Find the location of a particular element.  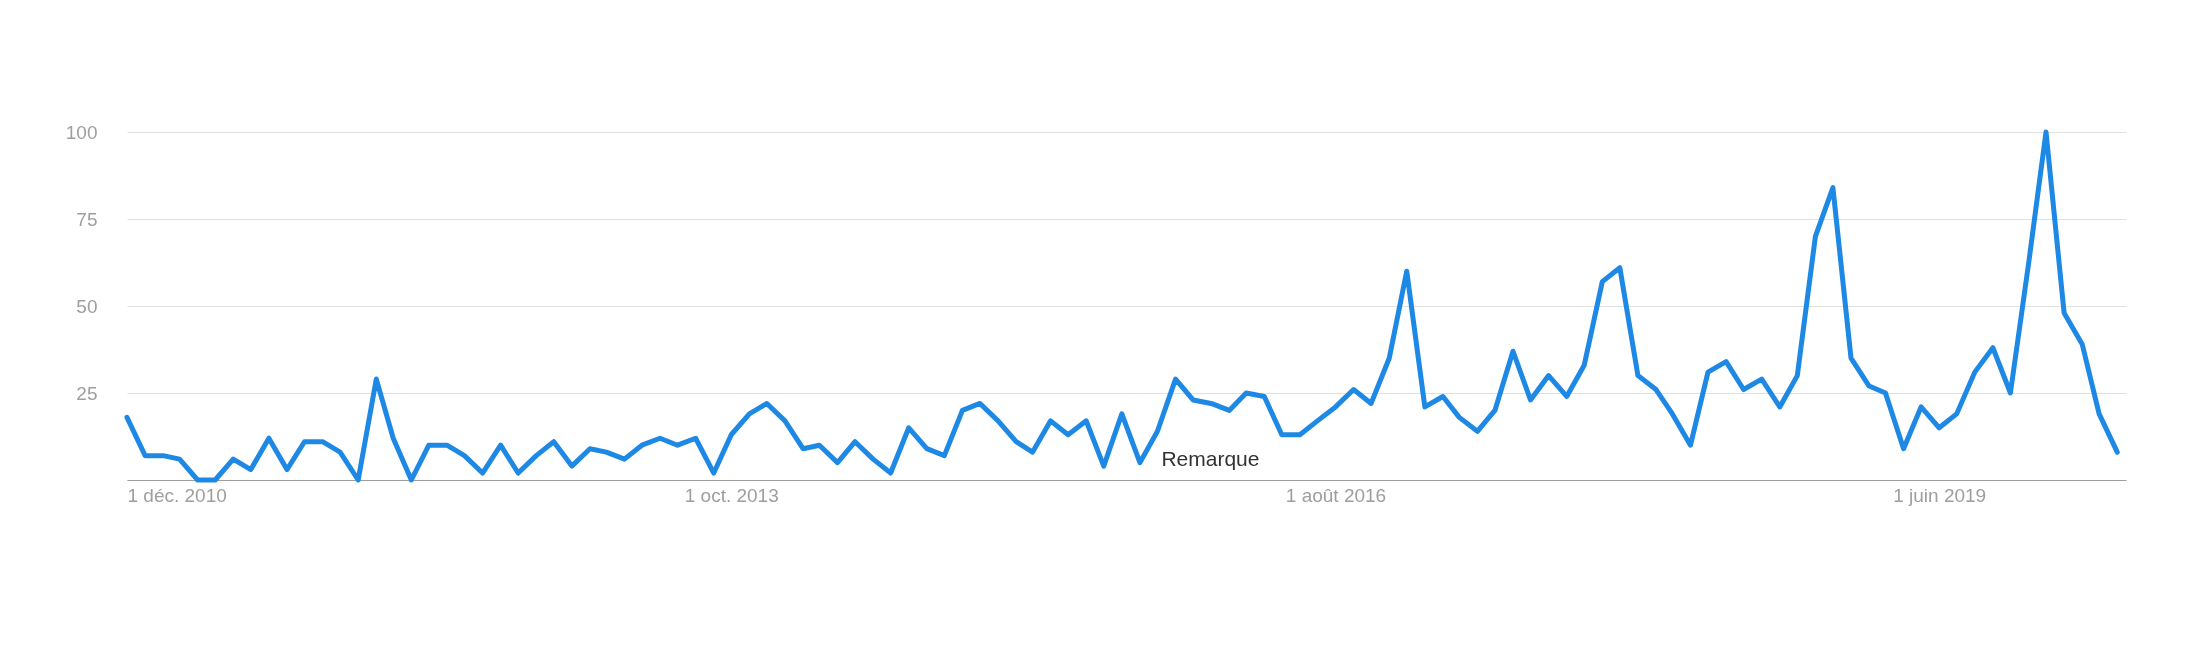

y-tick-label: 75 is located at coordinates (87, 219).